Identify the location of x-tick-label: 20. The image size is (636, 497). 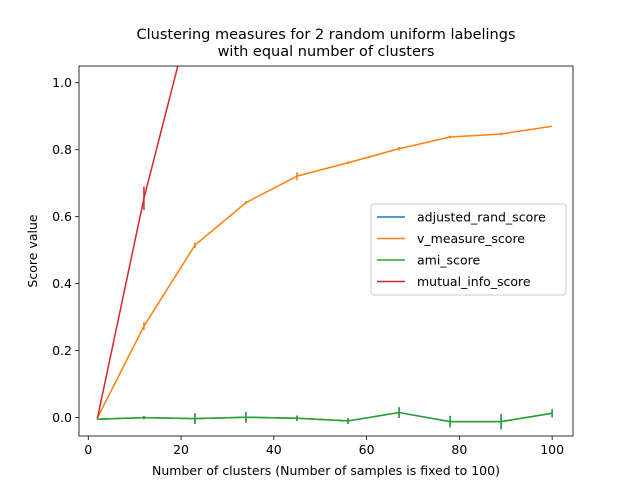
(181, 449).